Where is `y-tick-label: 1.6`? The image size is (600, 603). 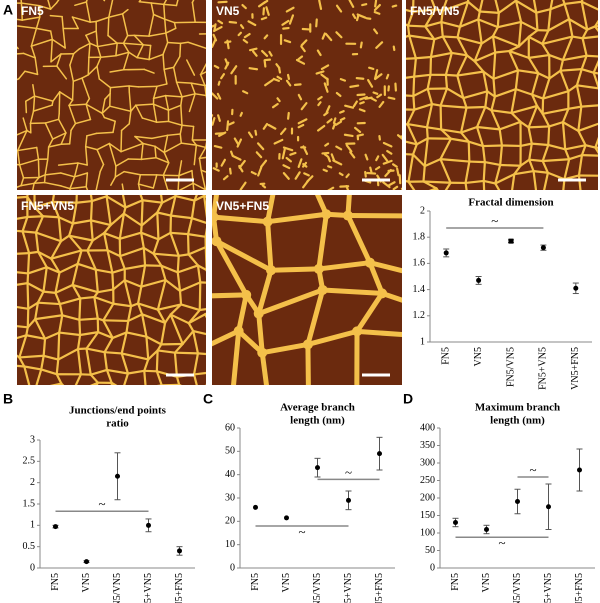
y-tick-label: 1.6 is located at coordinates (419, 263).